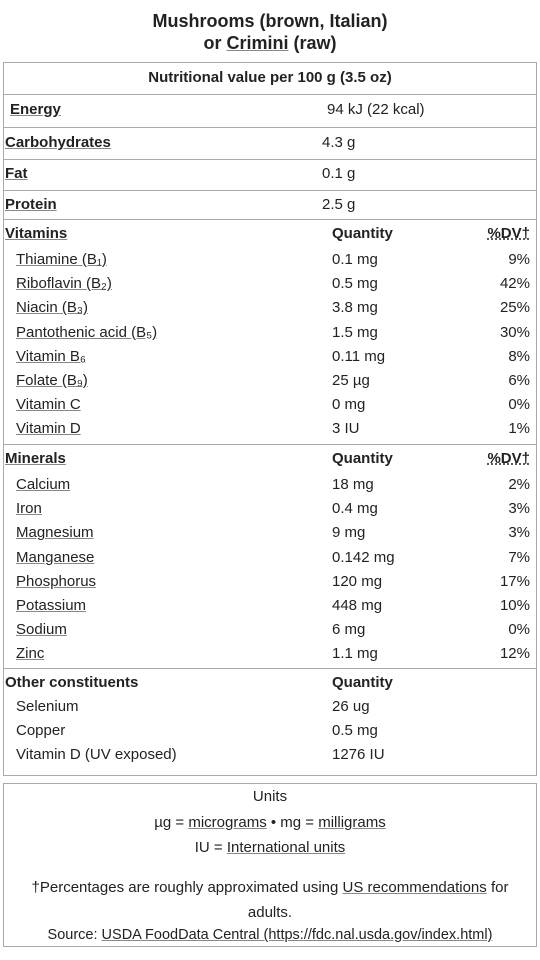 The height and width of the screenshot is (960, 540). I want to click on nutrient-quantity: 9 mg, so click(349, 533).